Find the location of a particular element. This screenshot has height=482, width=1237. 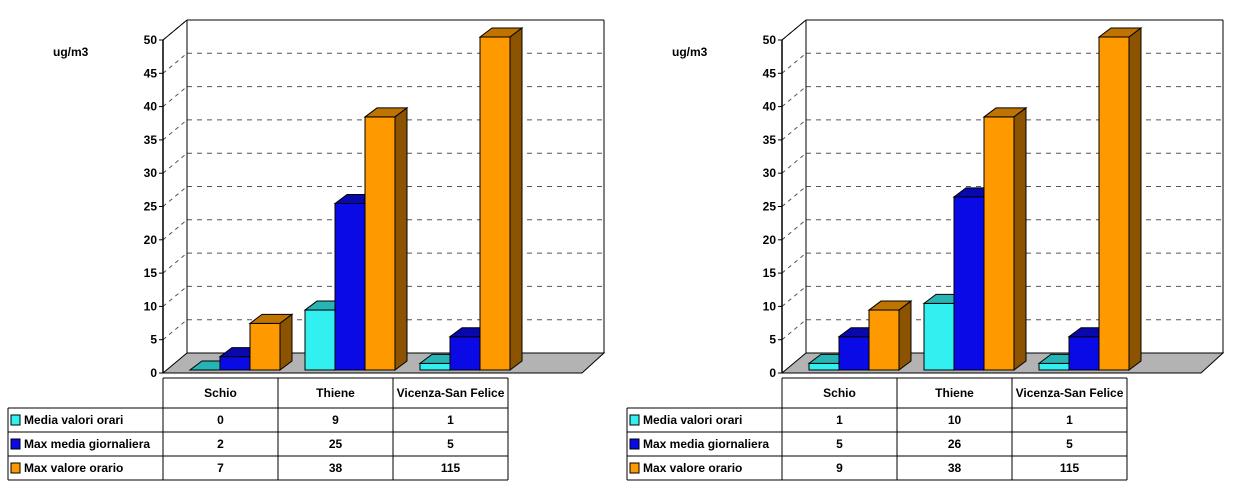

data-label: 26 is located at coordinates (955, 444).